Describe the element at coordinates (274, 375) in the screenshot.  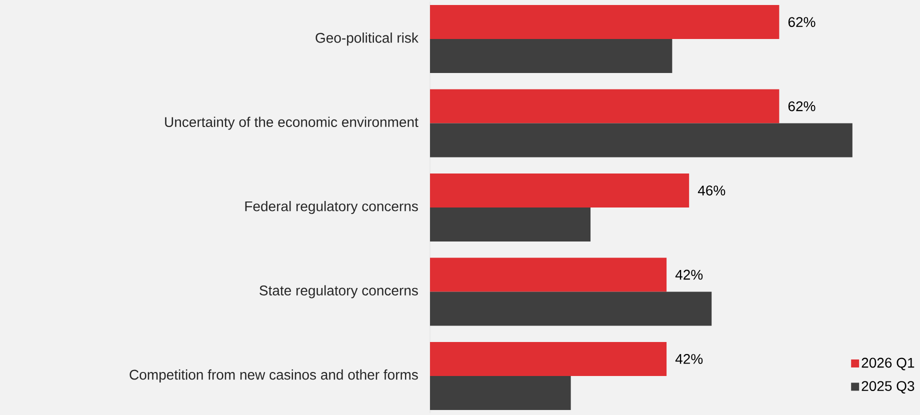
I see `y-tick-label: Competition from new casinos and other forms` at that location.